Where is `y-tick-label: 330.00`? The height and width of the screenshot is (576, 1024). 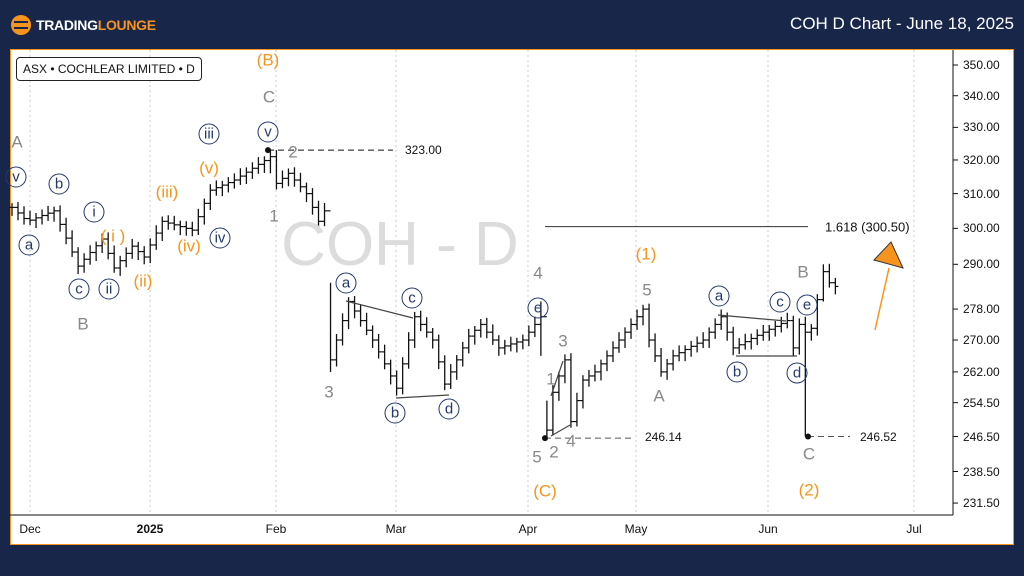 y-tick-label: 330.00 is located at coordinates (981, 127).